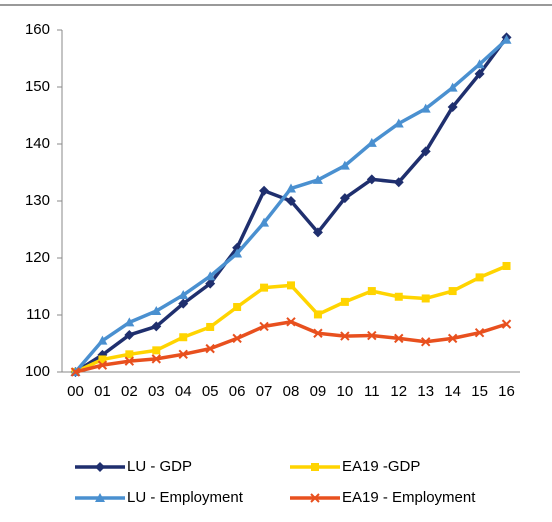  What do you see at coordinates (183, 391) in the screenshot?
I see `x-tick-label: 04` at bounding box center [183, 391].